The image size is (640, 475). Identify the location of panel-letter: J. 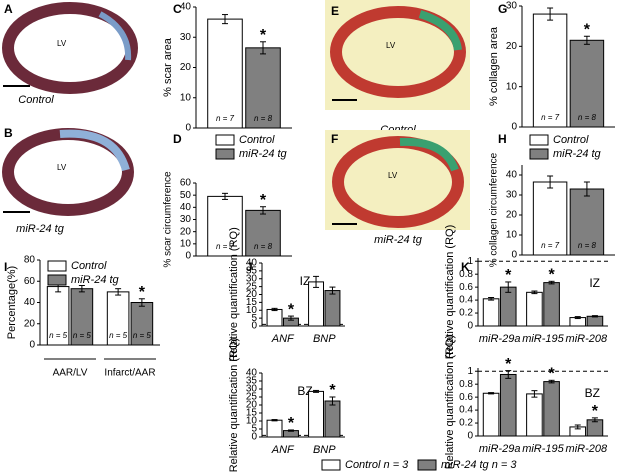
(249, 267).